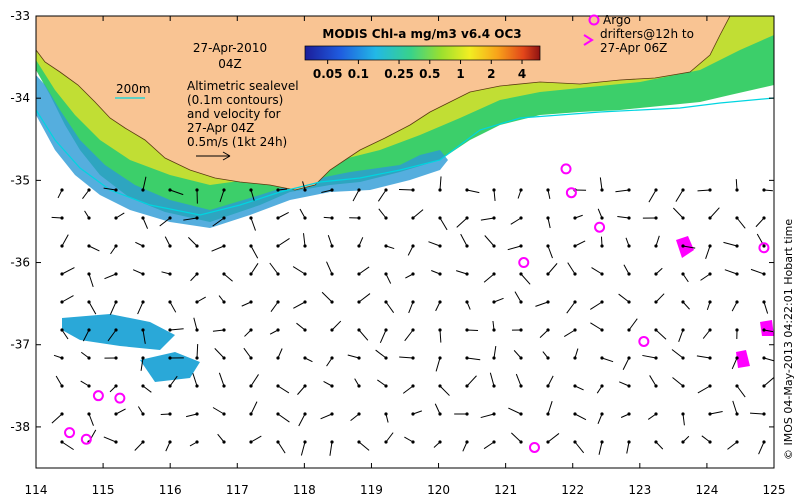 The height and width of the screenshot is (500, 800). Describe the element at coordinates (20, 345) in the screenshot. I see `y-tick-label: -37` at that location.